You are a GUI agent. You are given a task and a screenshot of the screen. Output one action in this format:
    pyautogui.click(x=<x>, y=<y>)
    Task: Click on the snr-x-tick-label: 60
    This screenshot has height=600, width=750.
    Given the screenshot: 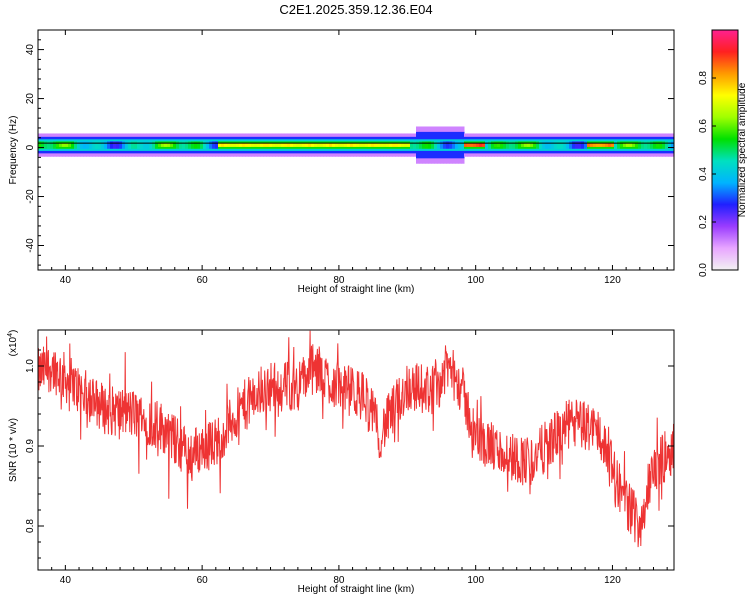 What is the action you would take?
    pyautogui.click(x=203, y=580)
    